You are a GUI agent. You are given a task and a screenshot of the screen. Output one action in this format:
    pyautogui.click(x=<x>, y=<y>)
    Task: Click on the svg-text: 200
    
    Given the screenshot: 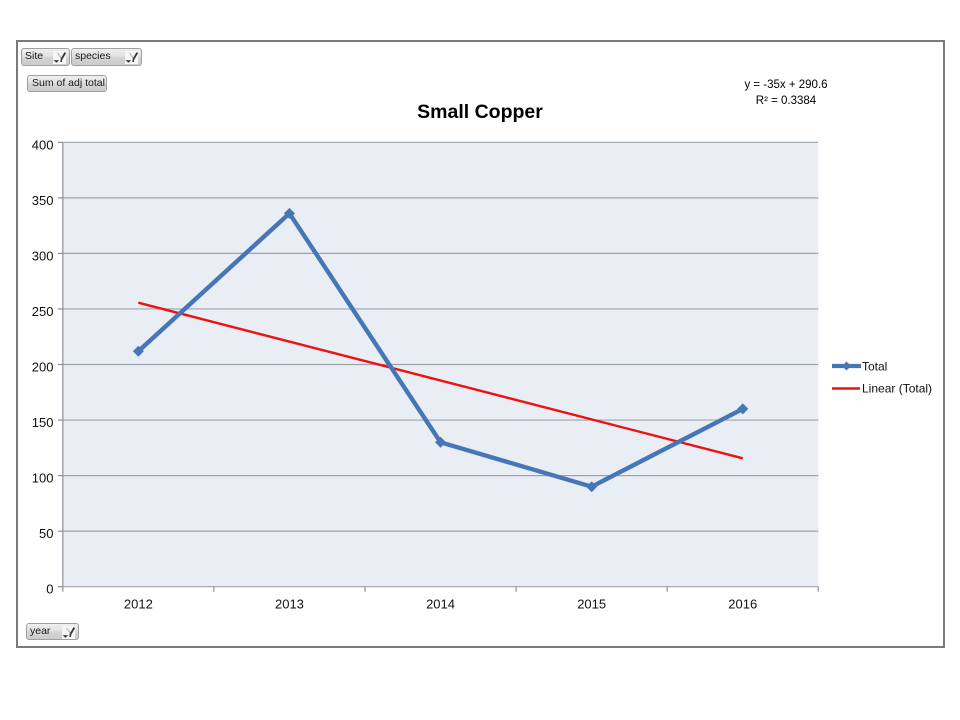 What is the action you would take?
    pyautogui.click(x=43, y=367)
    